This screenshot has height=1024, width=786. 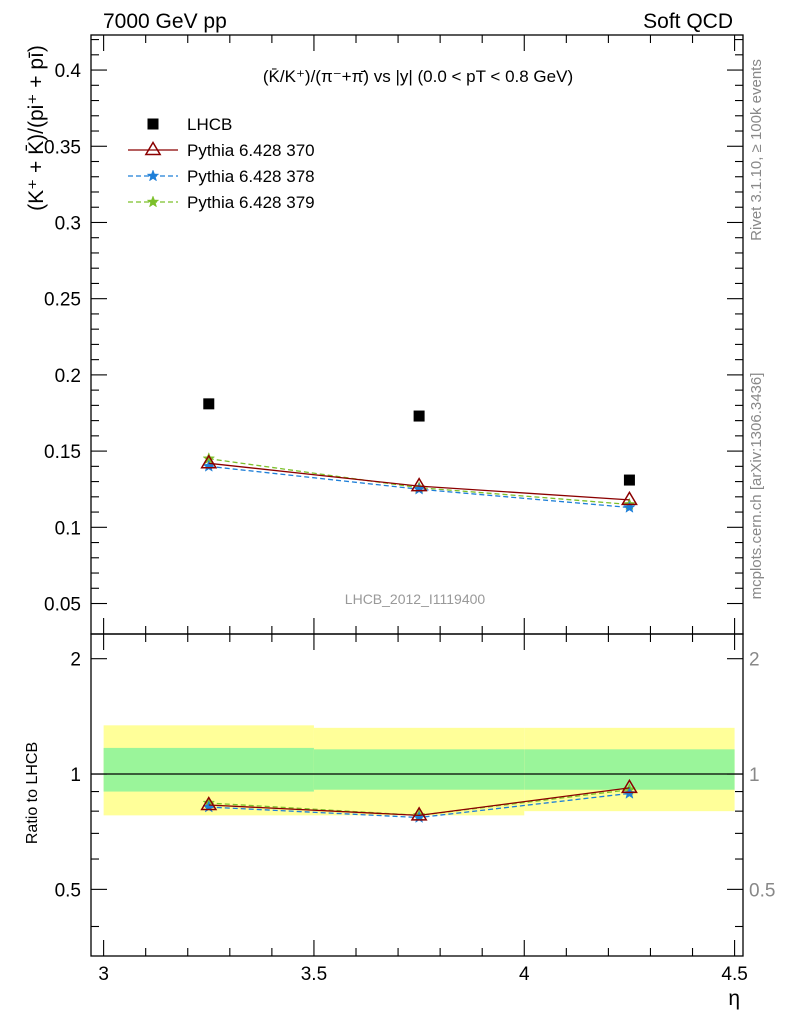 What do you see at coordinates (68, 528) in the screenshot?
I see `main-y-tick-label: 0.1` at bounding box center [68, 528].